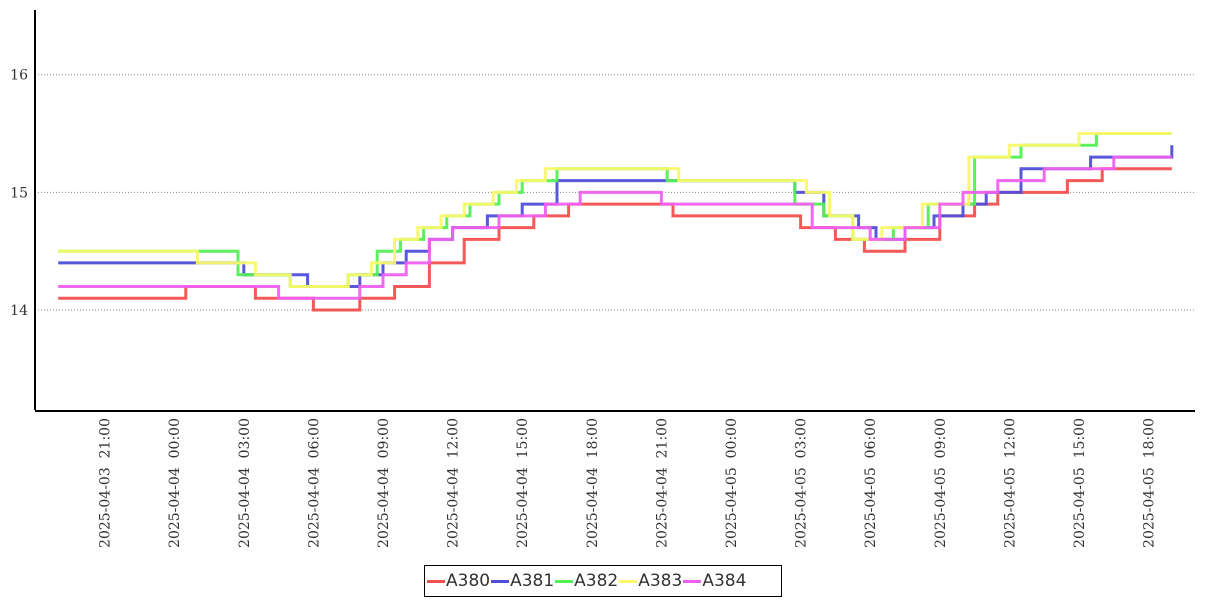 Image resolution: width=1207 pixels, height=604 pixels. Describe the element at coordinates (19, 76) in the screenshot. I see `y-tick-label: 16` at that location.